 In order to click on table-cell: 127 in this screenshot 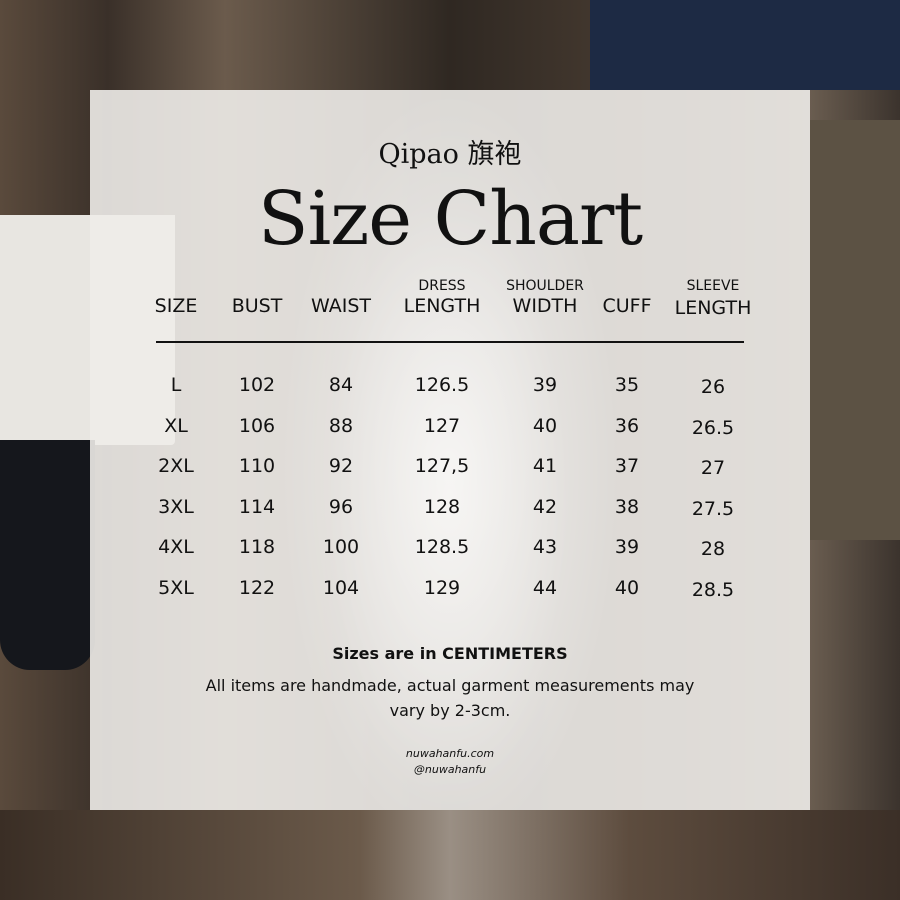, I will do `click(442, 426)`.